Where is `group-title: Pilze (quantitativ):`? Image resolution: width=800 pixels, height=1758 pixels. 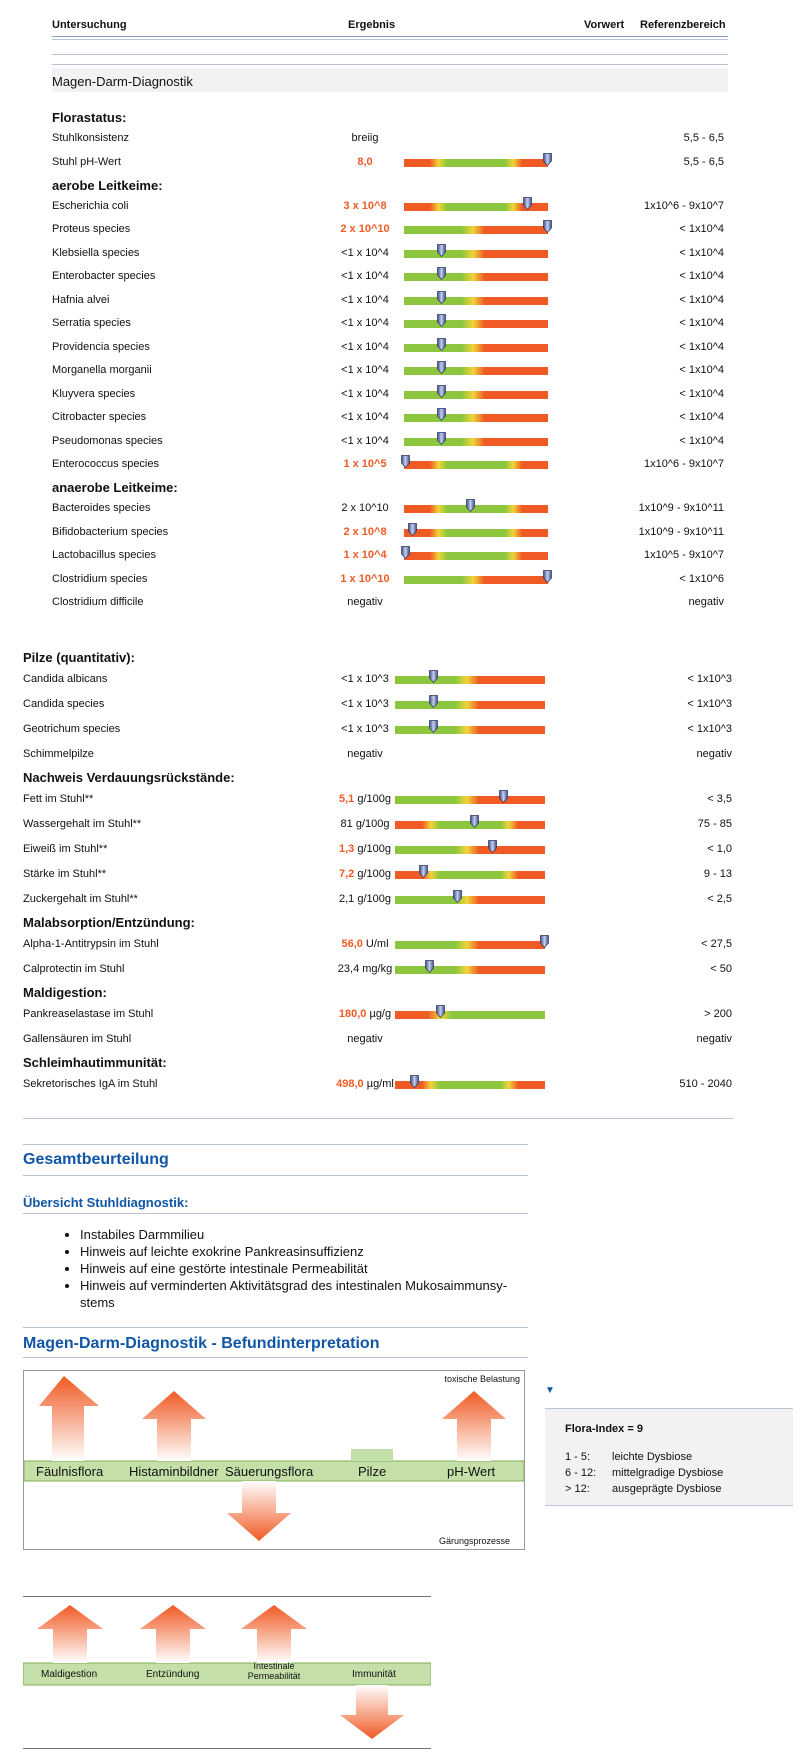 group-title: Pilze (quantitativ): is located at coordinates (79, 657).